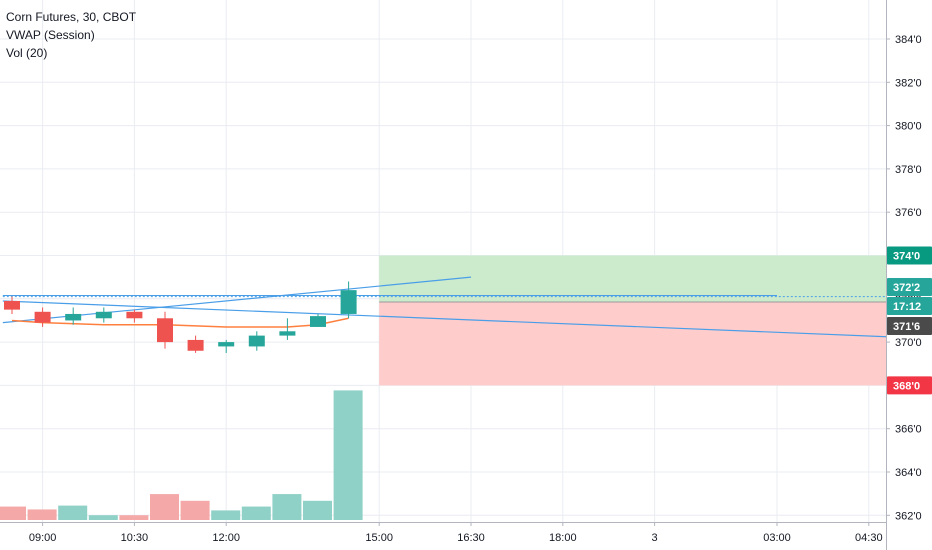 This screenshot has width=932, height=550. I want to click on price-badge-last, so click(909, 287).